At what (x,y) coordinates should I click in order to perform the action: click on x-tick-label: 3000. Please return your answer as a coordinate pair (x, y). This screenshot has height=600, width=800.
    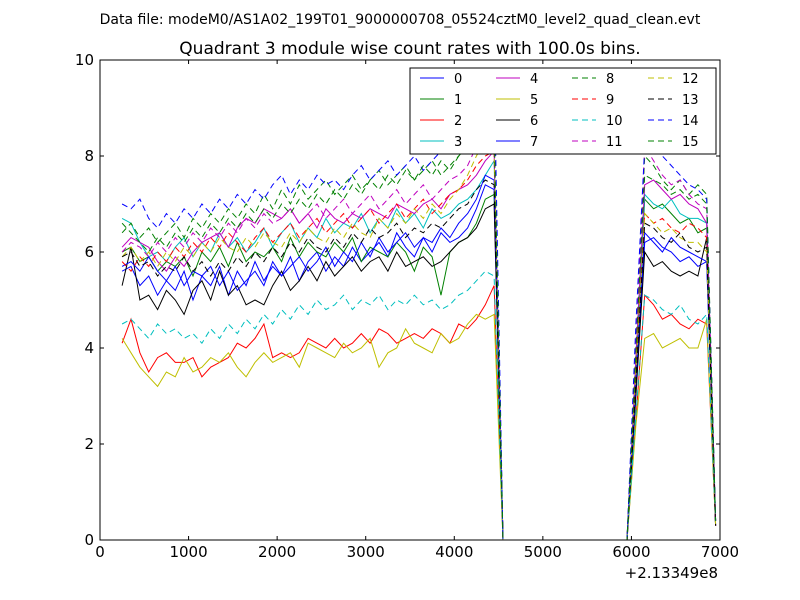
    Looking at the image, I should click on (366, 552).